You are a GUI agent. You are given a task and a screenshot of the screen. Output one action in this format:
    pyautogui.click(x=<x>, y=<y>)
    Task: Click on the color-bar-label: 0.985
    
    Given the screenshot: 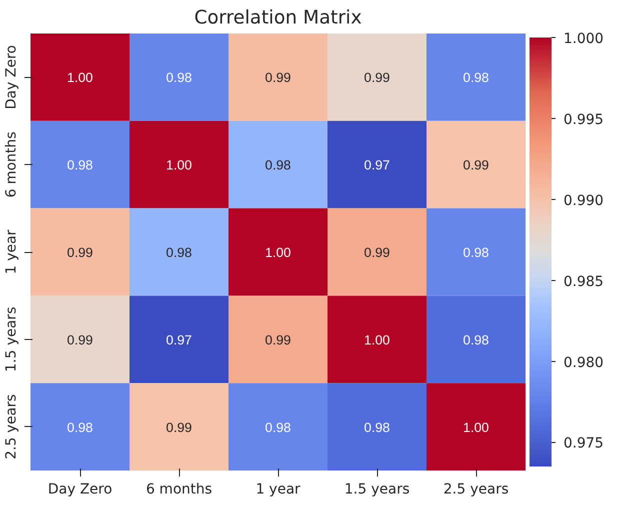 What is the action you would take?
    pyautogui.click(x=584, y=282)
    